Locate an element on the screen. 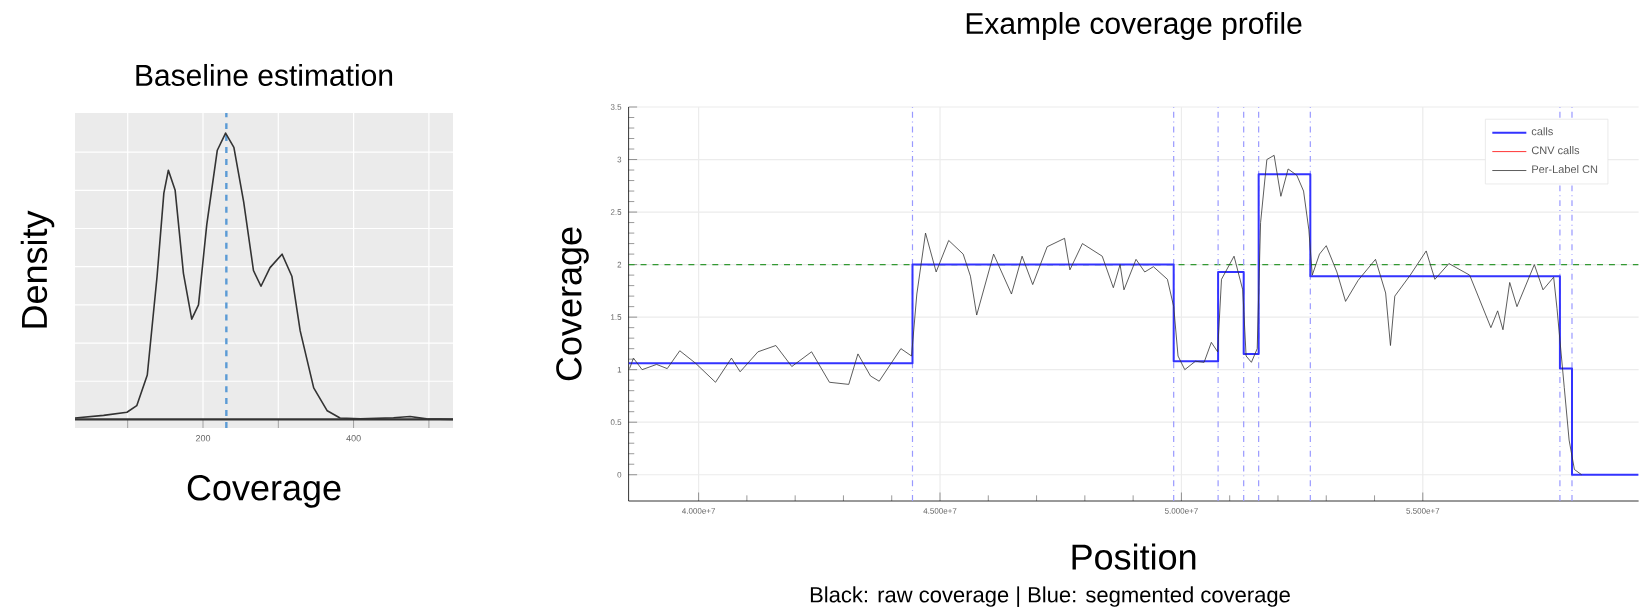 The height and width of the screenshot is (615, 1649). x-tick-label: 5.000e+7 is located at coordinates (1181, 511).